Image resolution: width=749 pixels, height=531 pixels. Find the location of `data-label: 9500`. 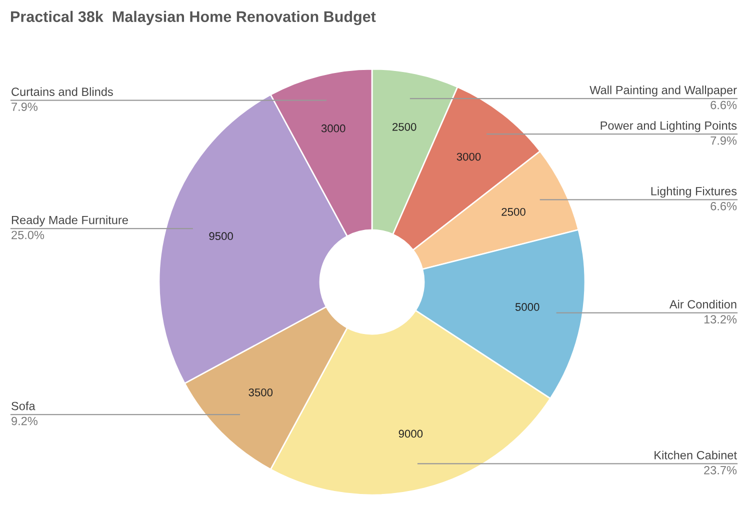

data-label: 9500 is located at coordinates (221, 236).